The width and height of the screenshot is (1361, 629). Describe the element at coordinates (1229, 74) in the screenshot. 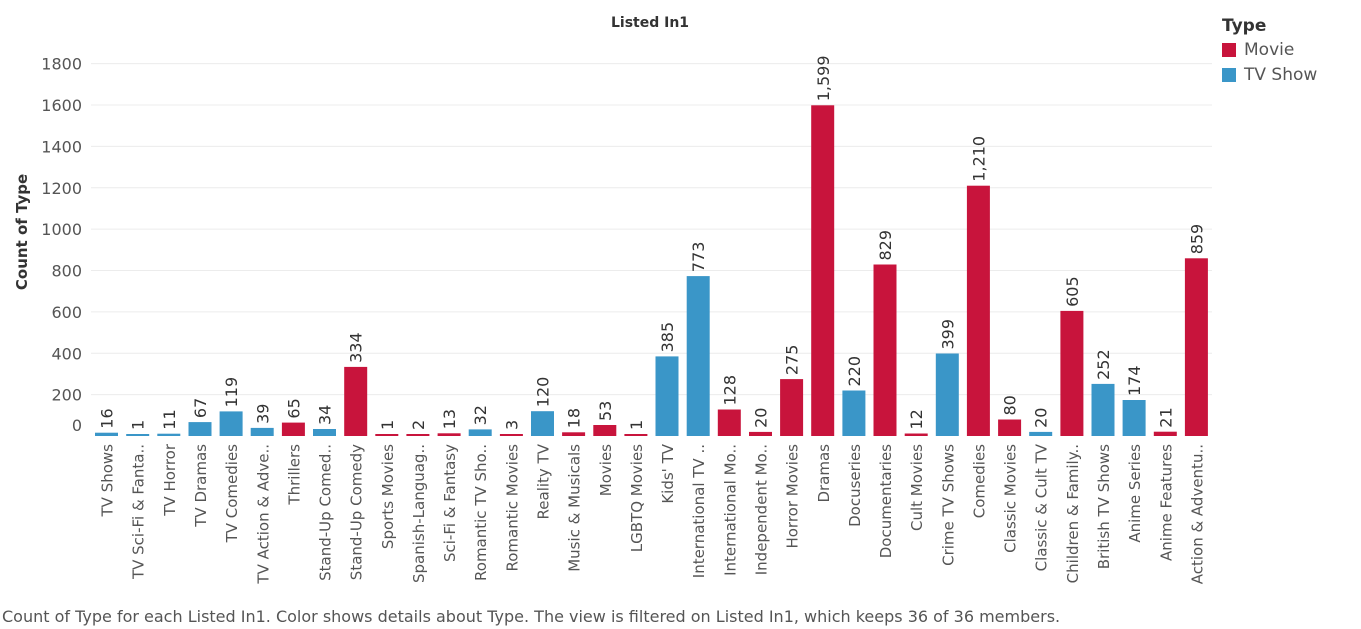

I see `legend-swatch-tv-show` at that location.